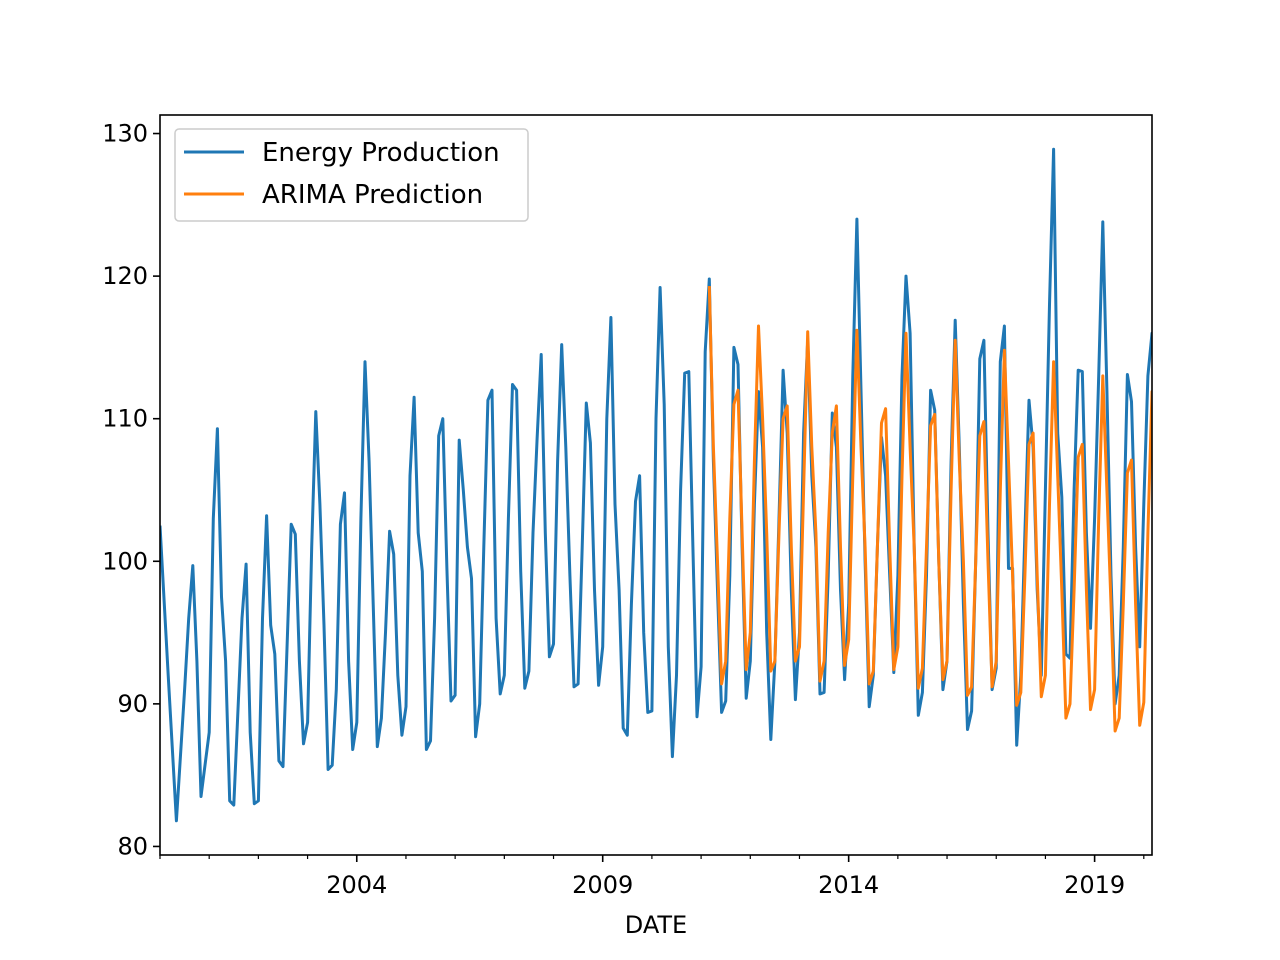  What do you see at coordinates (372, 195) in the screenshot?
I see `legend-label-arima-prediction: ARIMA Prediction` at bounding box center [372, 195].